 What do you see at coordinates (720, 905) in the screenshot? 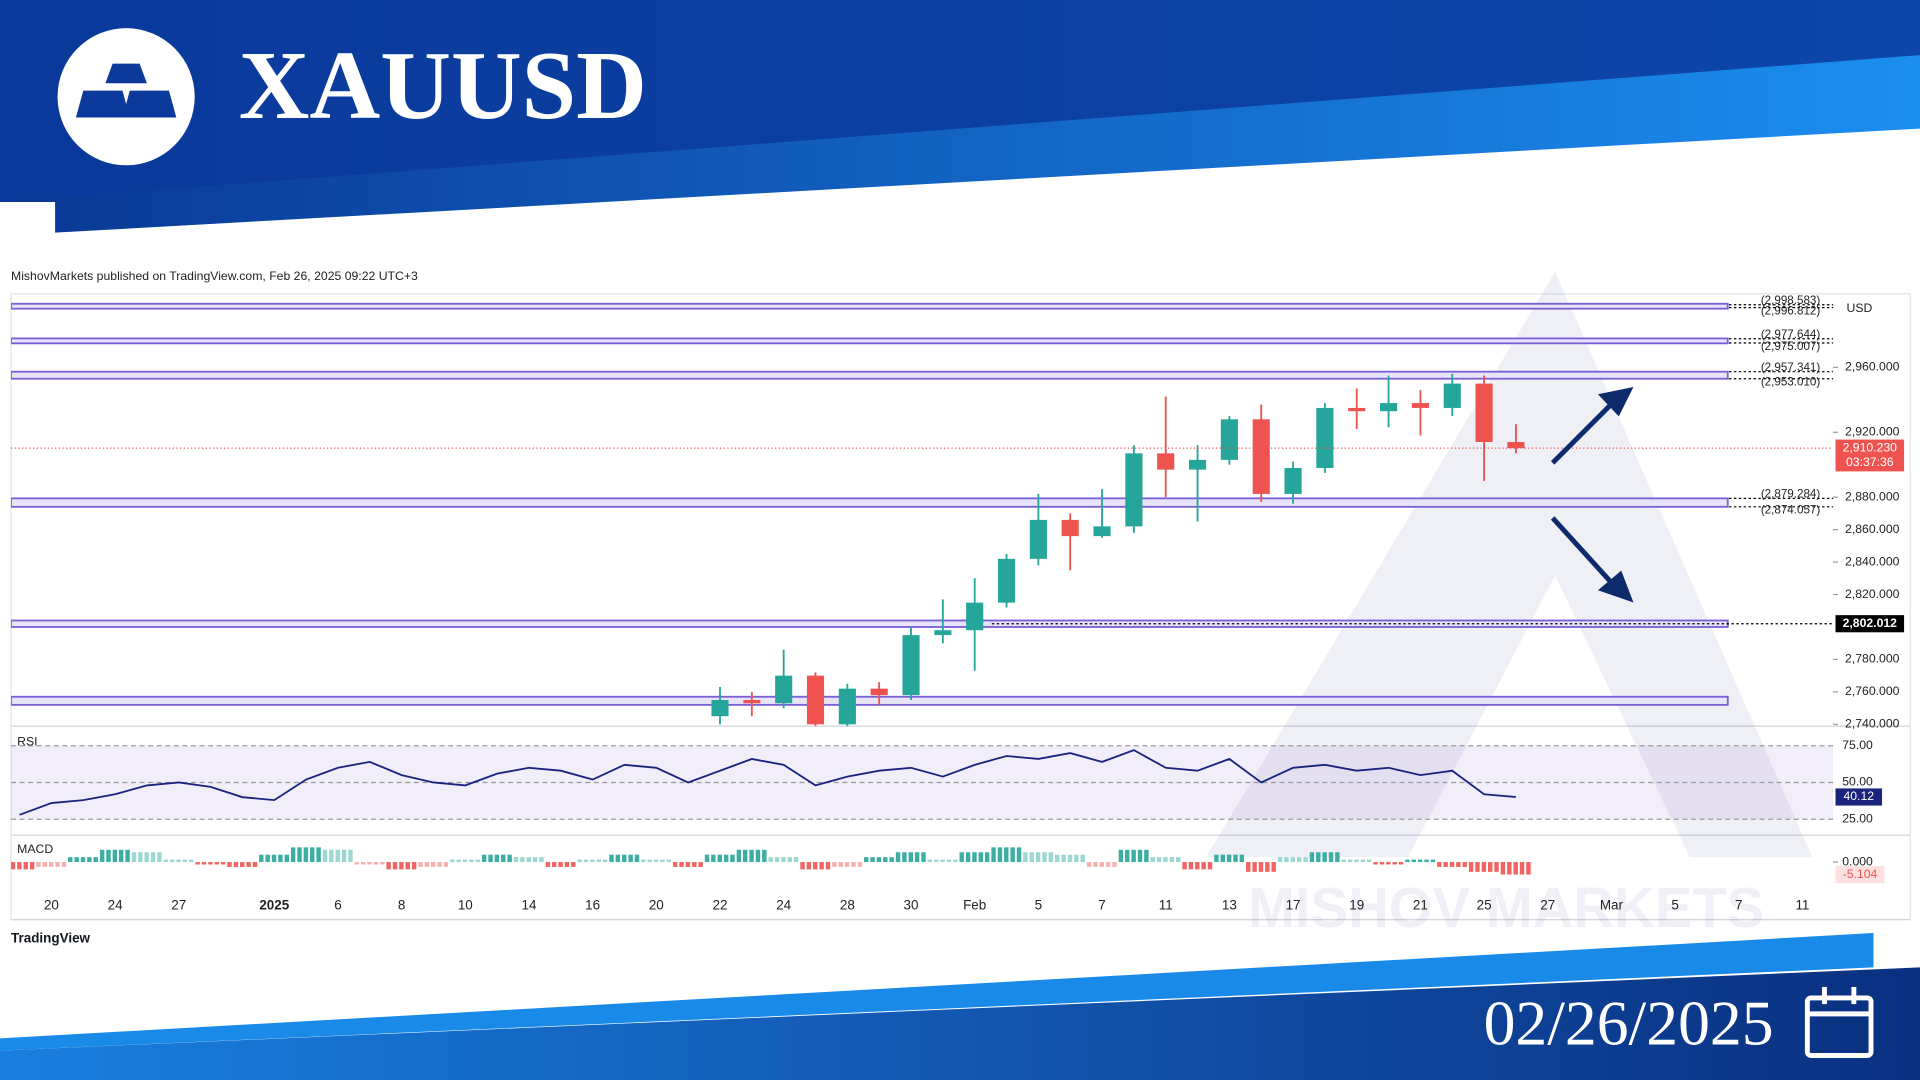
I see `x-tick-label: 22` at bounding box center [720, 905].